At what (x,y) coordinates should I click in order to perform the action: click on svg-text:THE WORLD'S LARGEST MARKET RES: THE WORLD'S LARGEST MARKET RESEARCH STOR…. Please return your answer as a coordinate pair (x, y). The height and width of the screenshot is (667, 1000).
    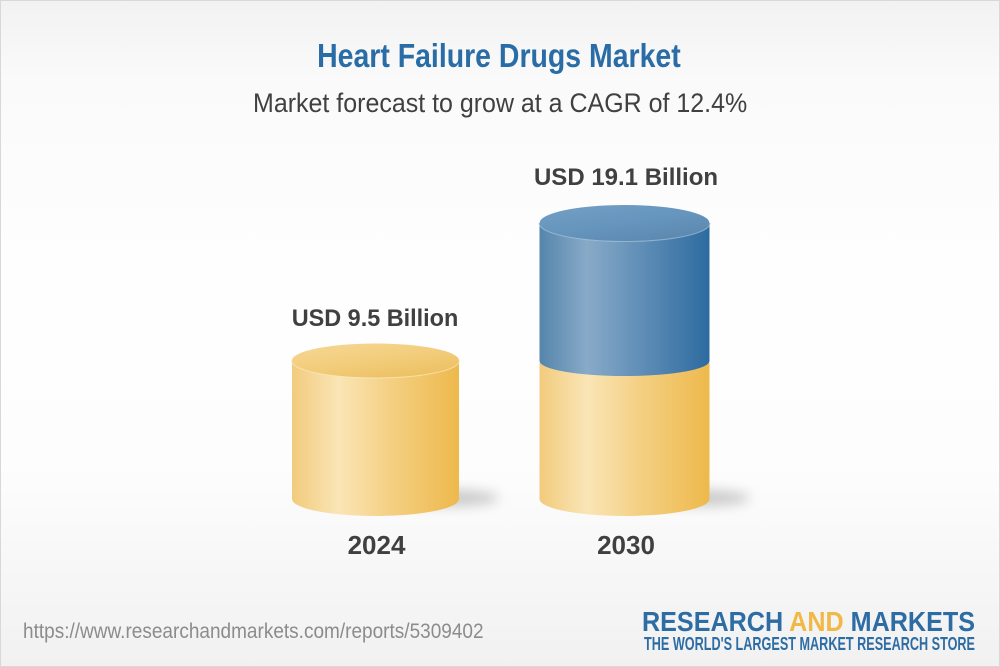
    Looking at the image, I should click on (809, 644).